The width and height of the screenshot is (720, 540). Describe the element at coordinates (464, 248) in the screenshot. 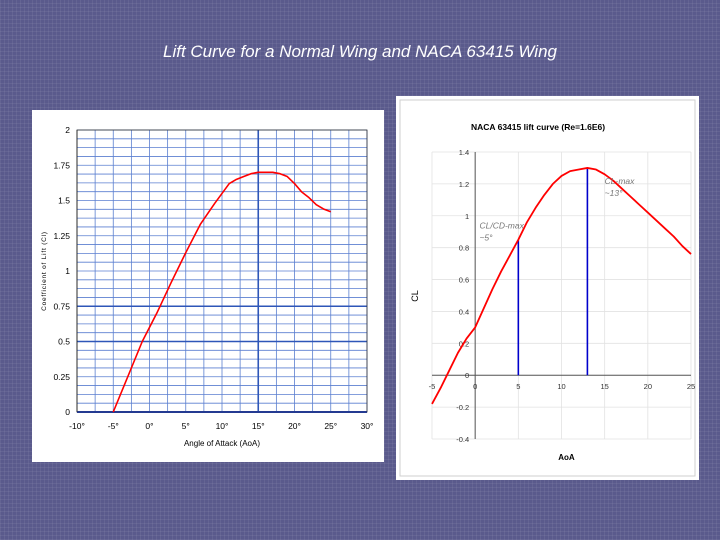

I see `y-tick-label: 0.8` at that location.